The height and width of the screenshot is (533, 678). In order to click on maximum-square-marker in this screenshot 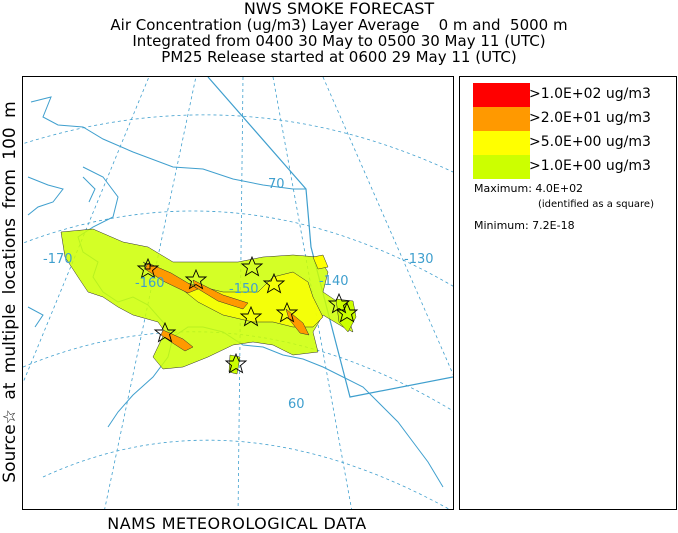, I will do `click(147, 266)`.